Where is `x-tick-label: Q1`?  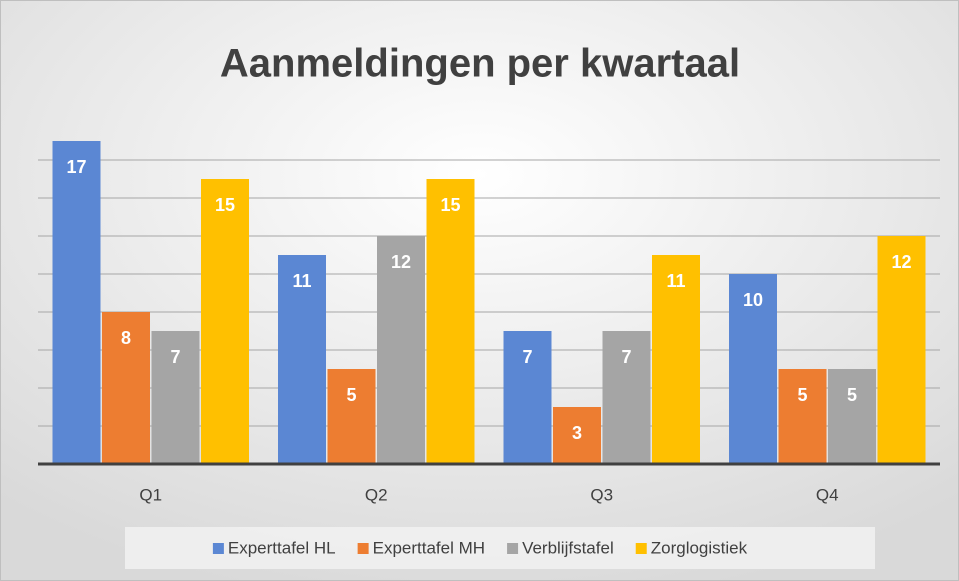
x-tick-label: Q1 is located at coordinates (150, 494).